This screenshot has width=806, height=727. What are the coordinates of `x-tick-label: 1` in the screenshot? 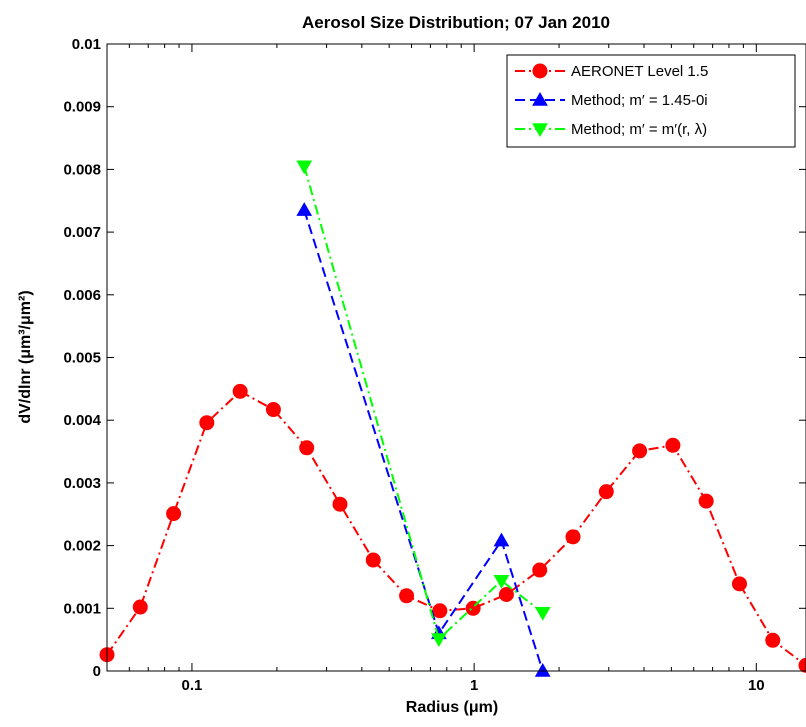 It's located at (474, 685).